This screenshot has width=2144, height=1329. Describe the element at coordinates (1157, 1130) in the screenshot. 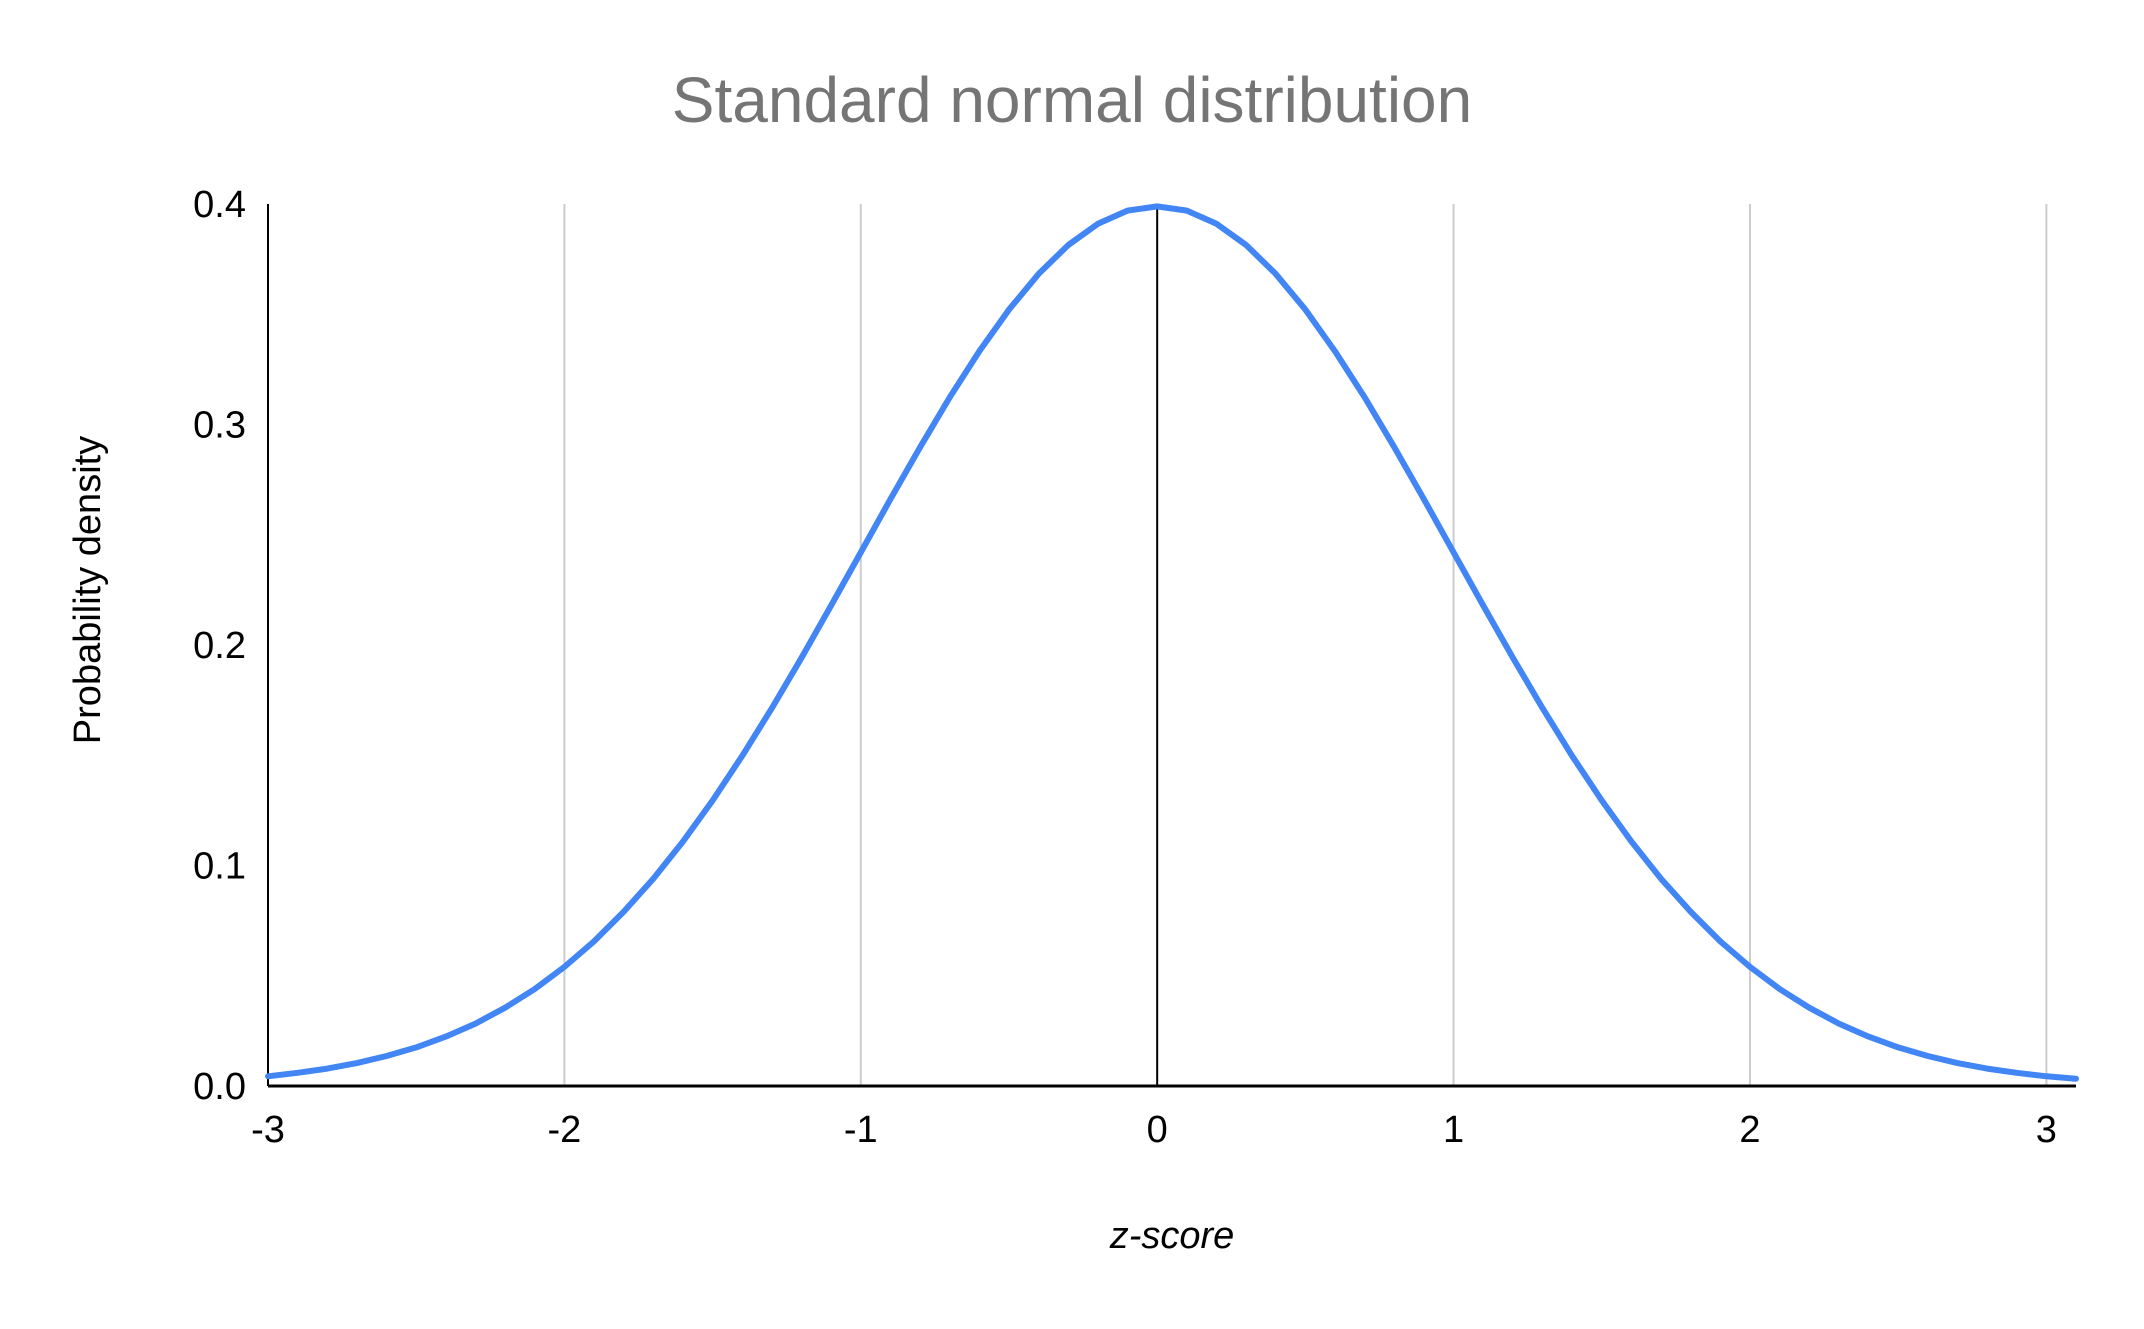

I see `x-tick-label: 0` at that location.